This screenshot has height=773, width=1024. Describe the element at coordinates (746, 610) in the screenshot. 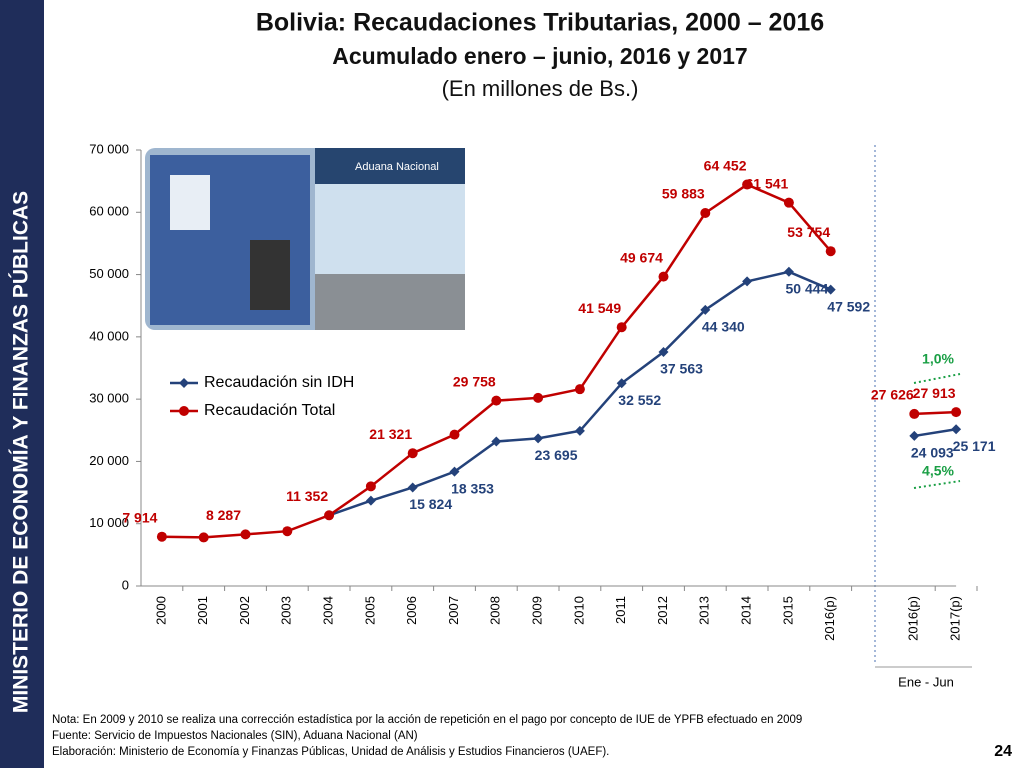

I see `x-tick-label: 2014` at that location.